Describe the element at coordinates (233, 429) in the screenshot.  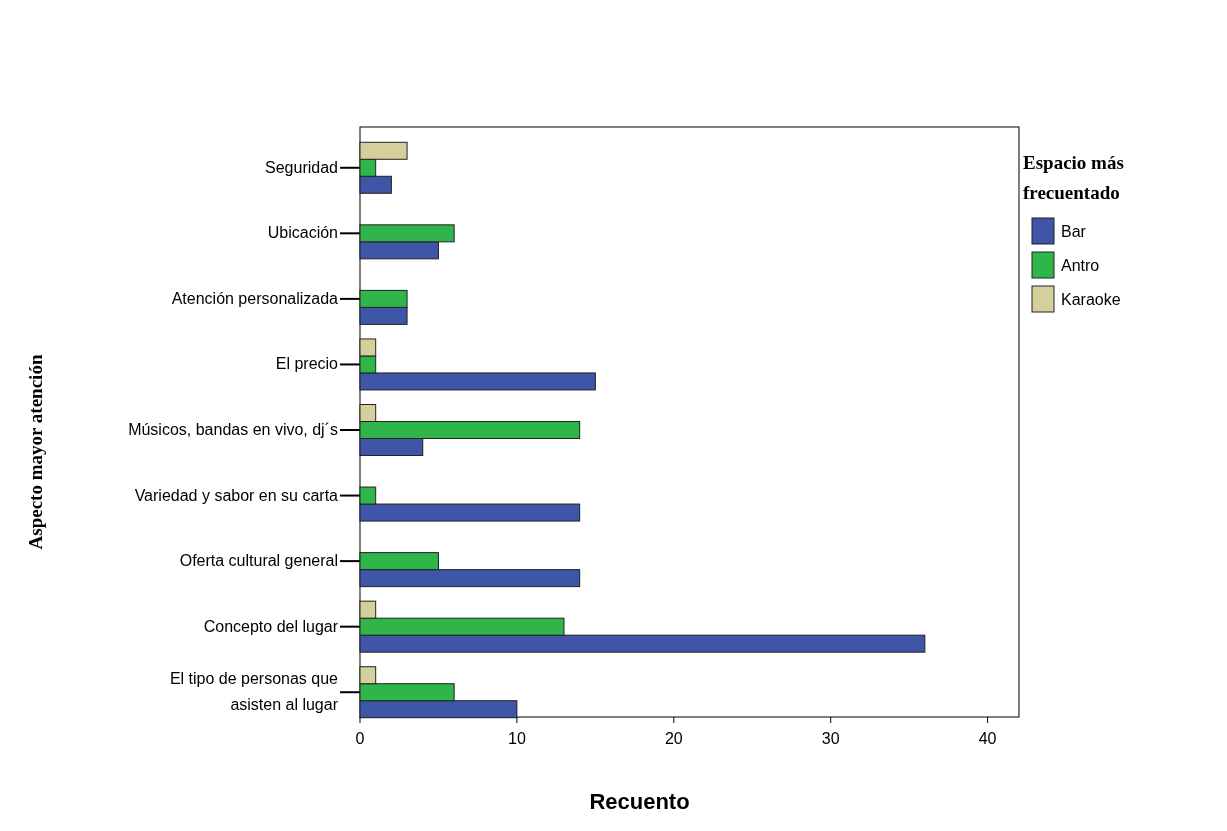
I see `y-tick-label: Músicos, bandas en vivo, dj´s` at that location.